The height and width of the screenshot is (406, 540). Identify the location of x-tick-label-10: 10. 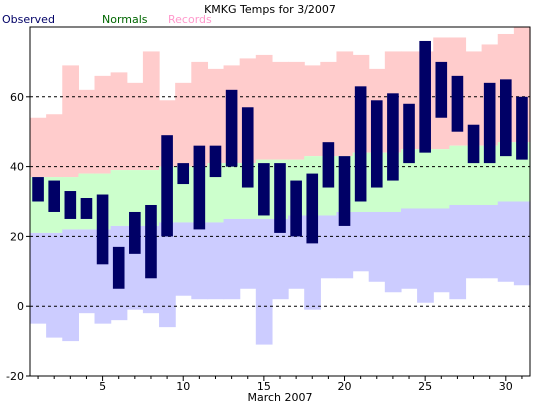
(183, 386).